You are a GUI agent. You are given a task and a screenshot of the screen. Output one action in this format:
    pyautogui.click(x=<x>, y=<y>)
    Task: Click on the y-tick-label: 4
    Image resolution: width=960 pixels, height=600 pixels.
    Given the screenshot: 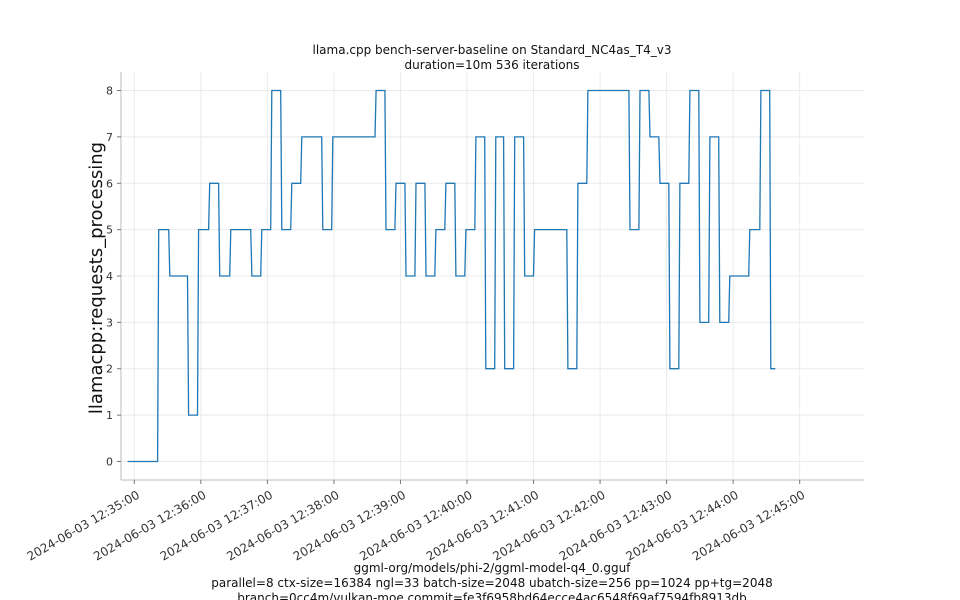 What is the action you would take?
    pyautogui.click(x=109, y=276)
    